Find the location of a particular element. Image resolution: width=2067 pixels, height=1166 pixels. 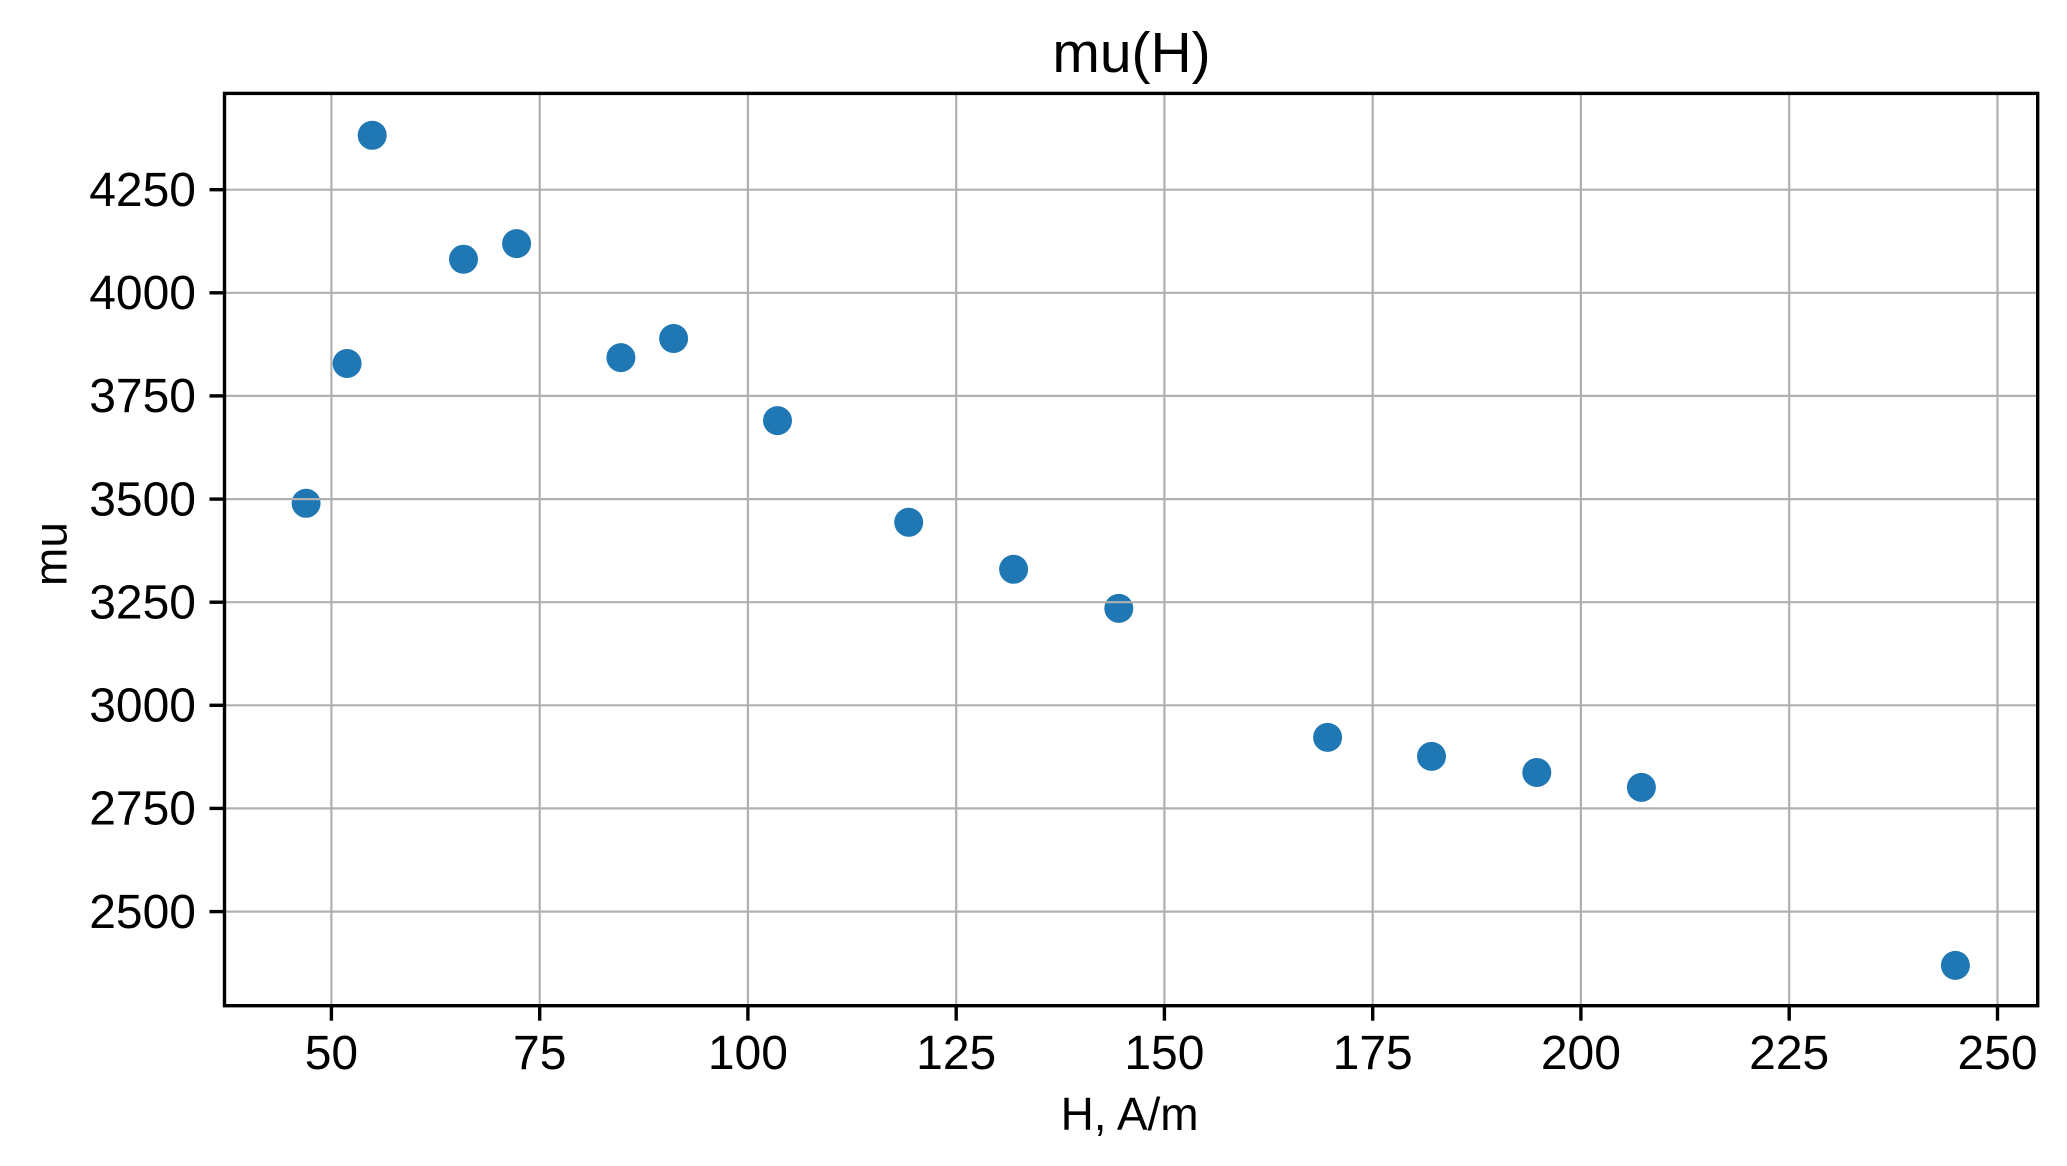

svg-text: 2750 is located at coordinates (142, 809).